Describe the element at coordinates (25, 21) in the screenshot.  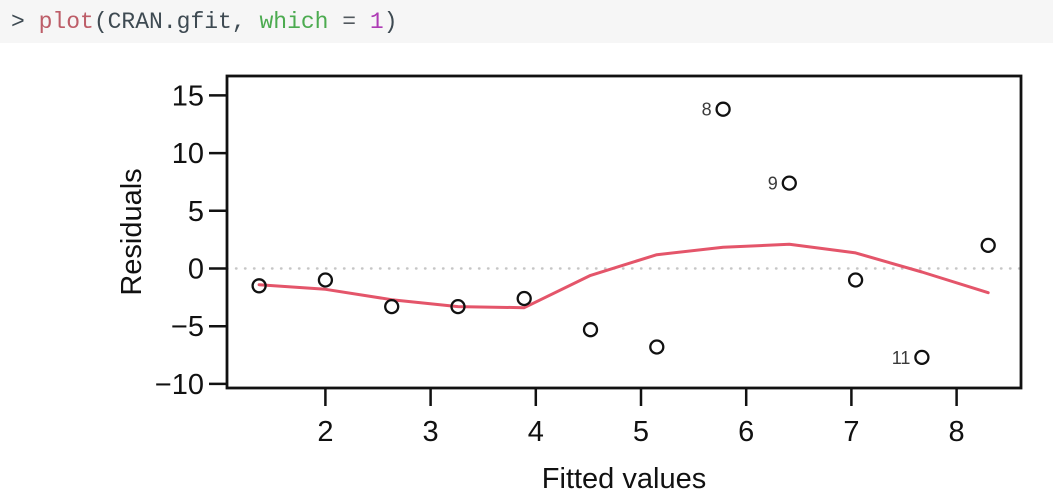
I see `console-prompt: >` at that location.